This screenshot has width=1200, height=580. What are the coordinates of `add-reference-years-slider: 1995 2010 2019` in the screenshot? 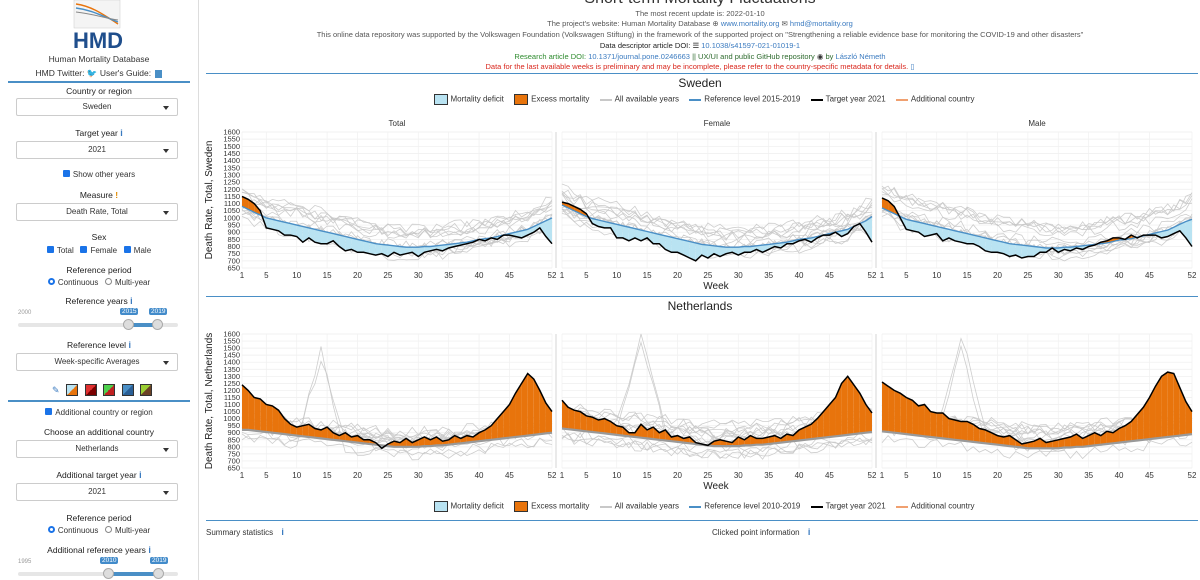 It's located at (98, 568).